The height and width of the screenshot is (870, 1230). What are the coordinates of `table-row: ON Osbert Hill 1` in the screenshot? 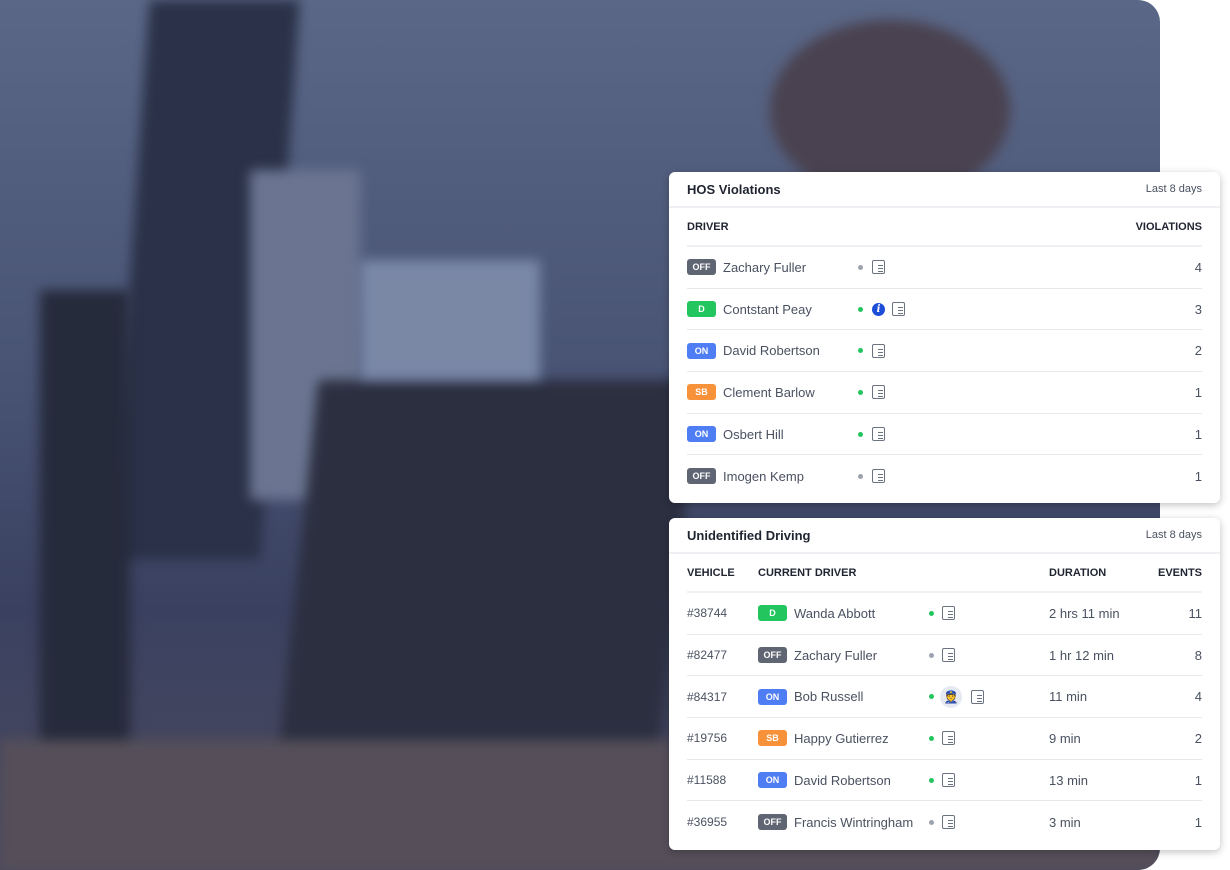 It's located at (944, 435).